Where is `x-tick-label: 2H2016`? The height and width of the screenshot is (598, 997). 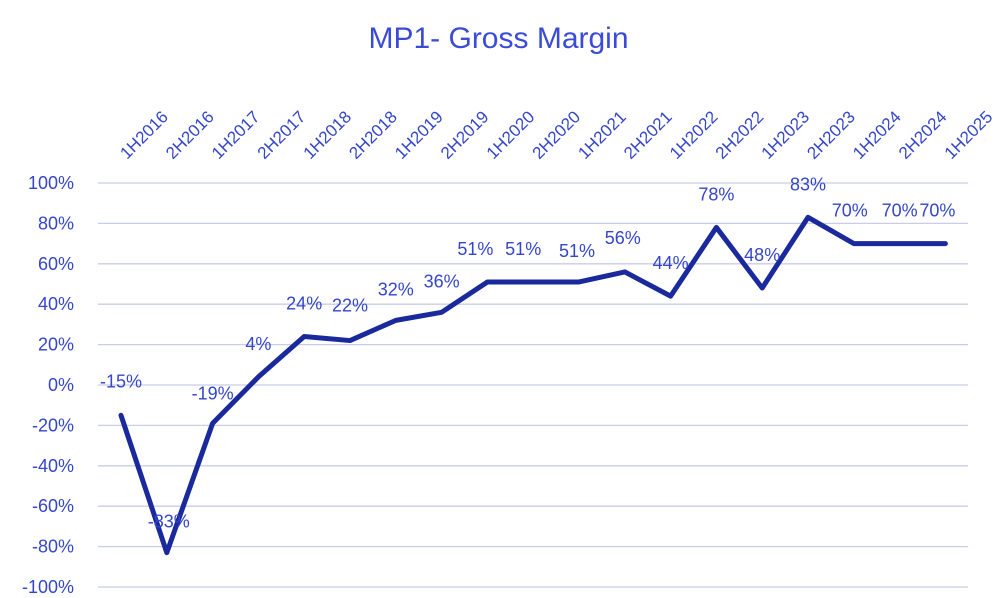 x-tick-label: 2H2016 is located at coordinates (190, 135).